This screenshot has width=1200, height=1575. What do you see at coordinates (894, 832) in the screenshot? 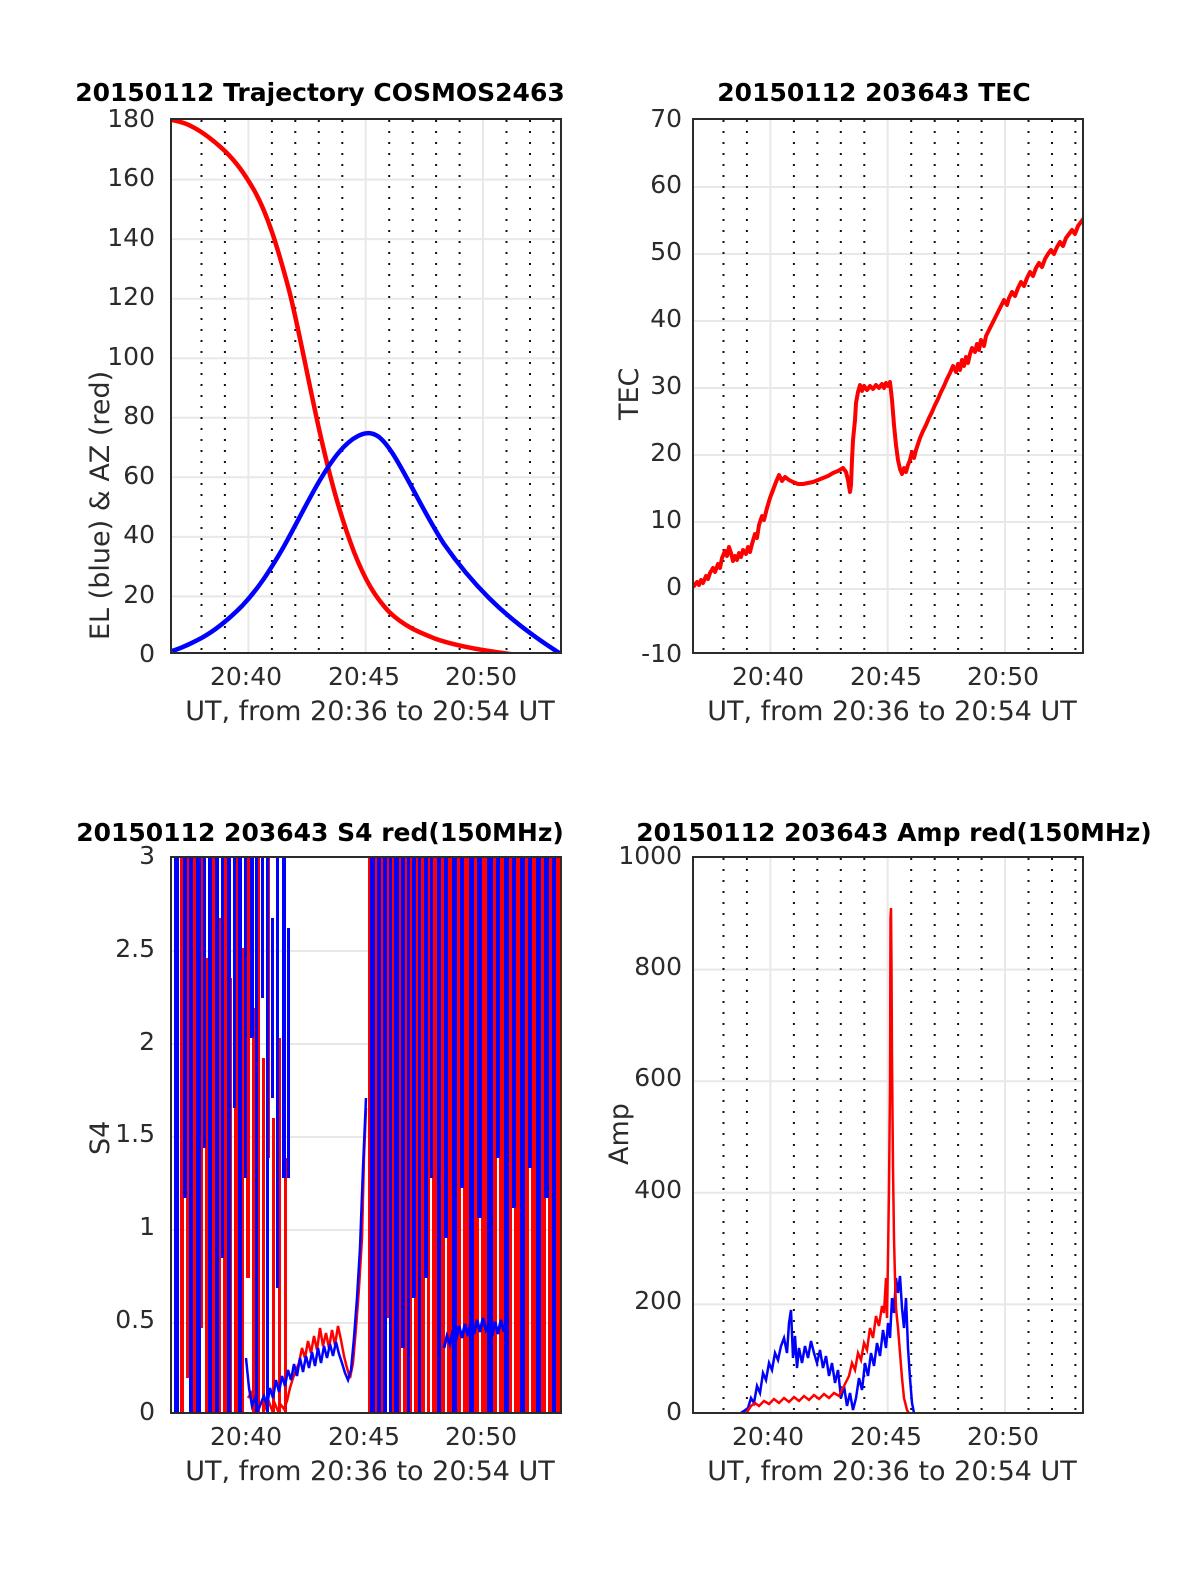
I see `amp-title: 20150112 203643 Amp red(150MHz)` at bounding box center [894, 832].